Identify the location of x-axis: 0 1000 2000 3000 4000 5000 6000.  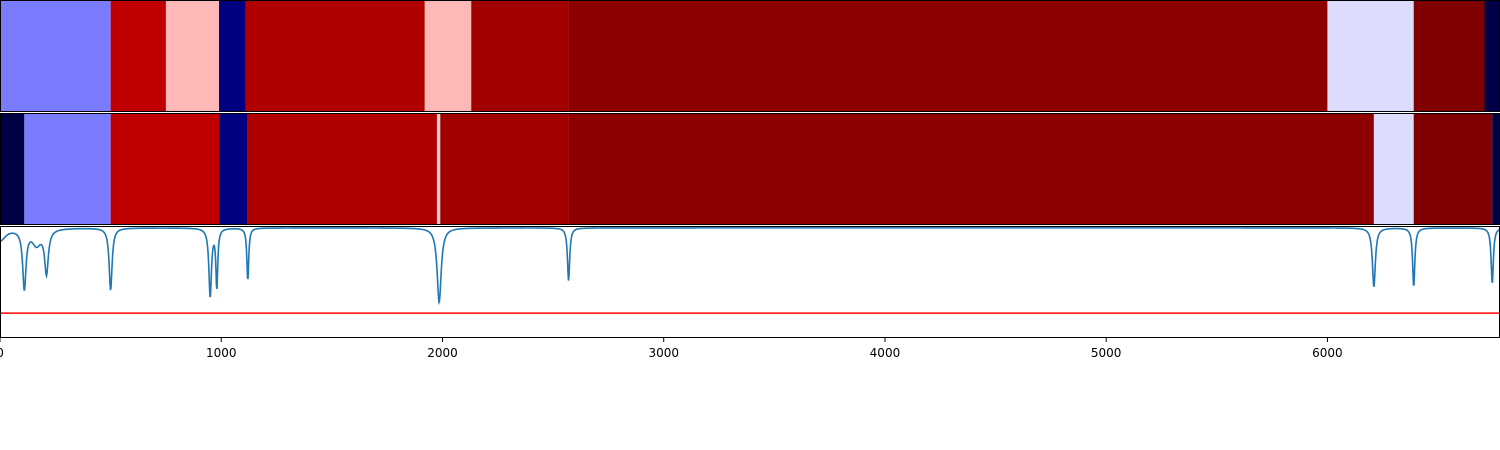
(671, 349).